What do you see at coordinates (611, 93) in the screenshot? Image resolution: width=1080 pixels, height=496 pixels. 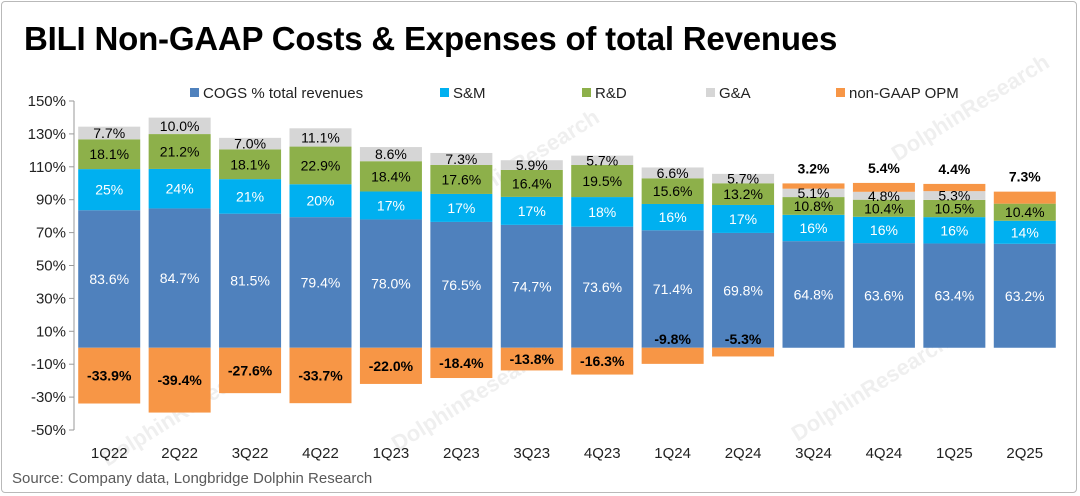 I see `legend-label: R&D` at bounding box center [611, 93].